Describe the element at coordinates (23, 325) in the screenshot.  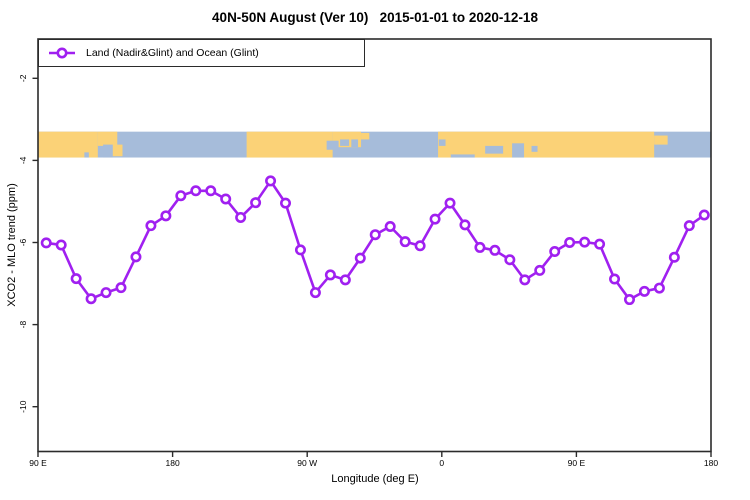
I see `y-tick-label: -8` at that location.